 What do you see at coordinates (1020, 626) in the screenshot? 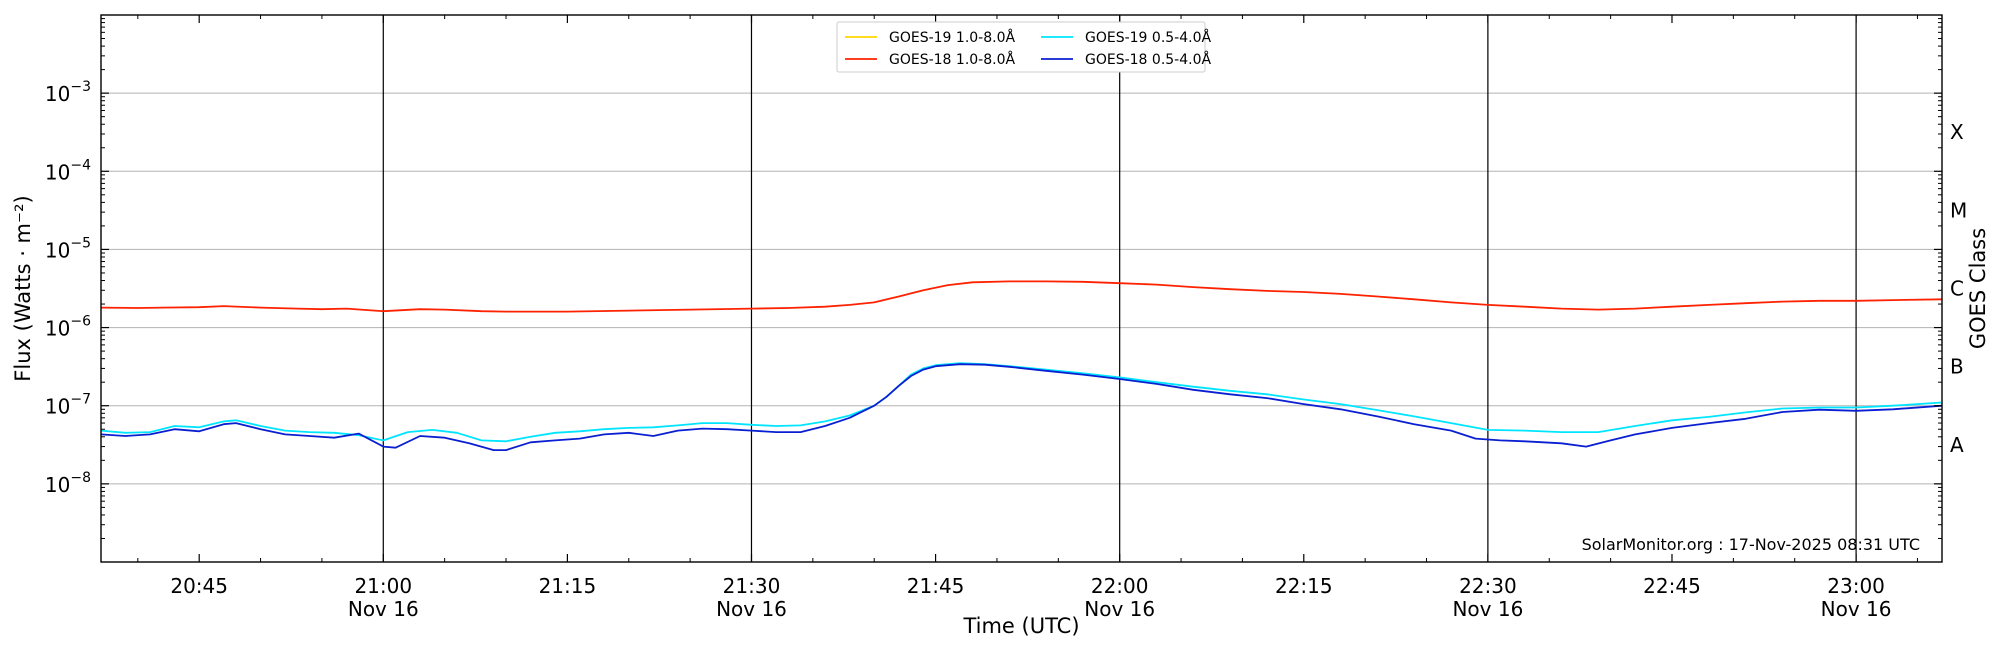
I see `x-axis-title: Time (UTC)` at bounding box center [1020, 626].